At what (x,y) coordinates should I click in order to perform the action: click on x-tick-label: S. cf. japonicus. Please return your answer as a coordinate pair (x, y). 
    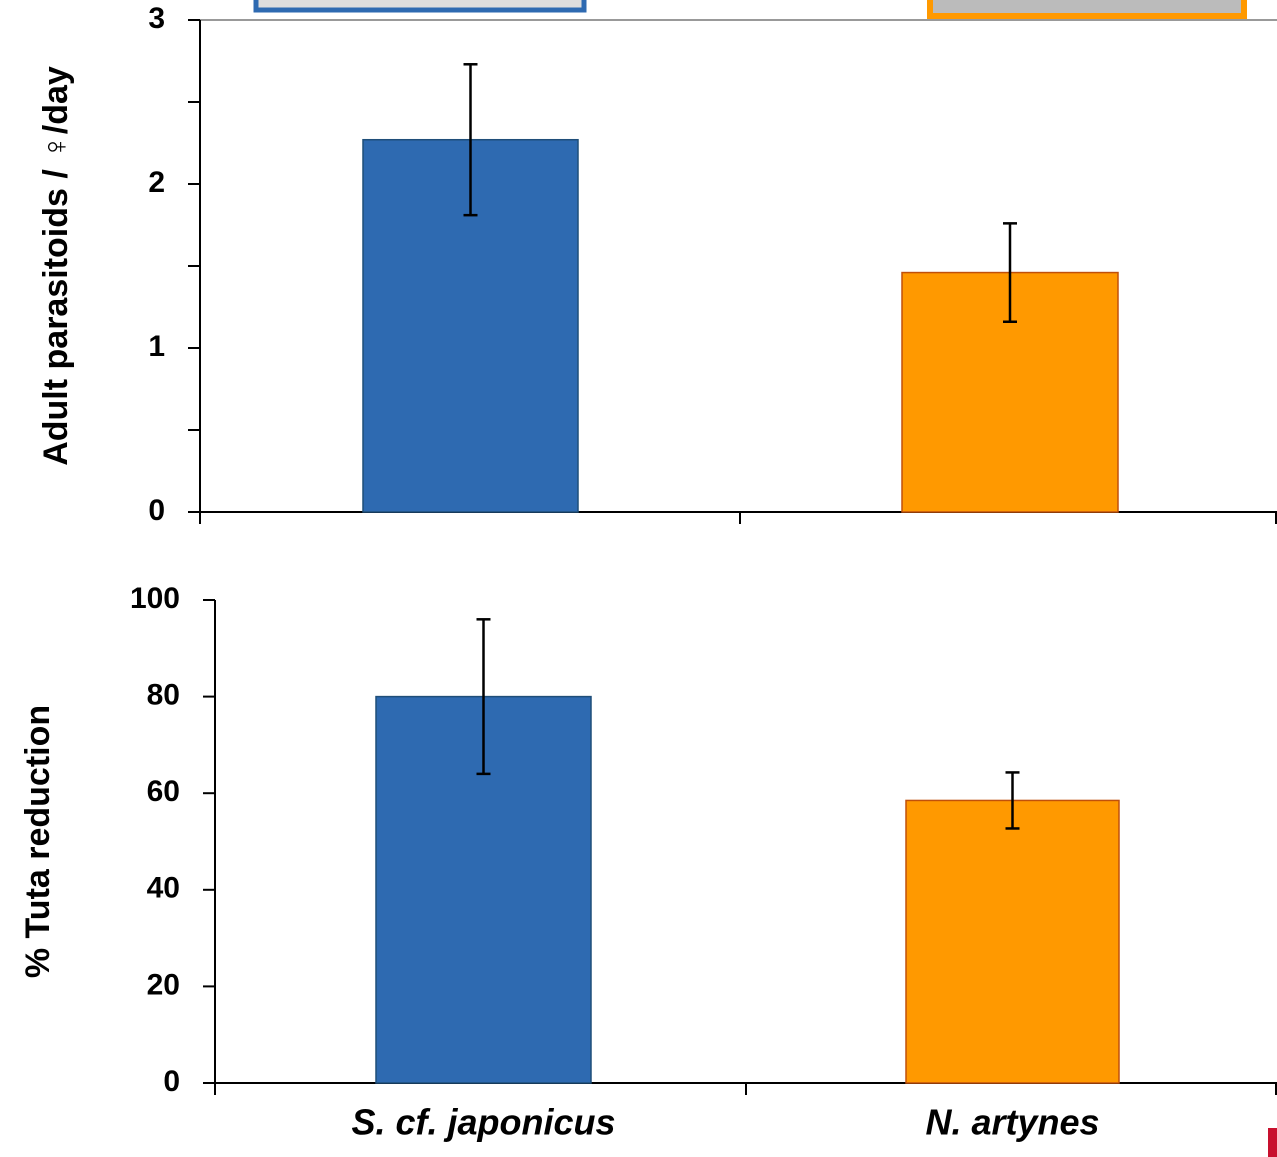
    Looking at the image, I should click on (483, 1122).